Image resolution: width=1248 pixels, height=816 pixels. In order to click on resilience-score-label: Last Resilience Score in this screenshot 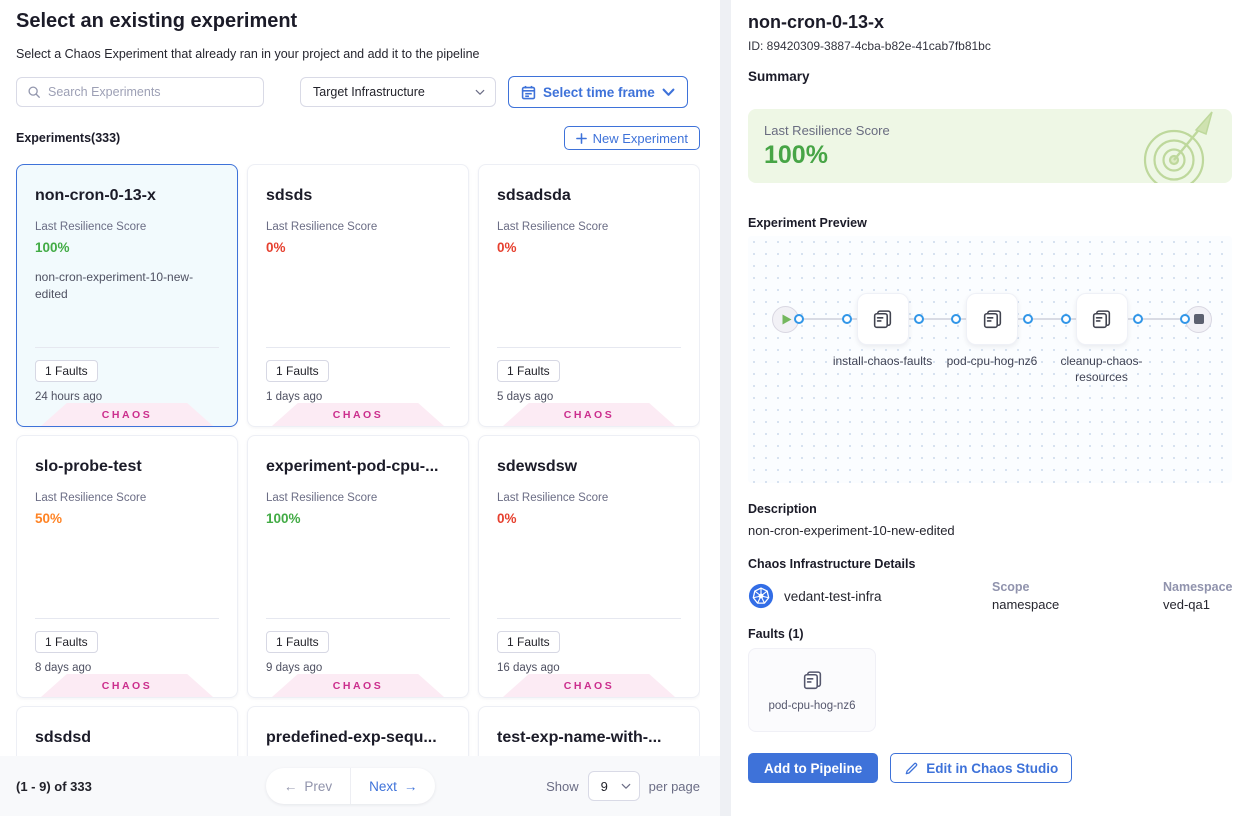, I will do `click(827, 130)`.